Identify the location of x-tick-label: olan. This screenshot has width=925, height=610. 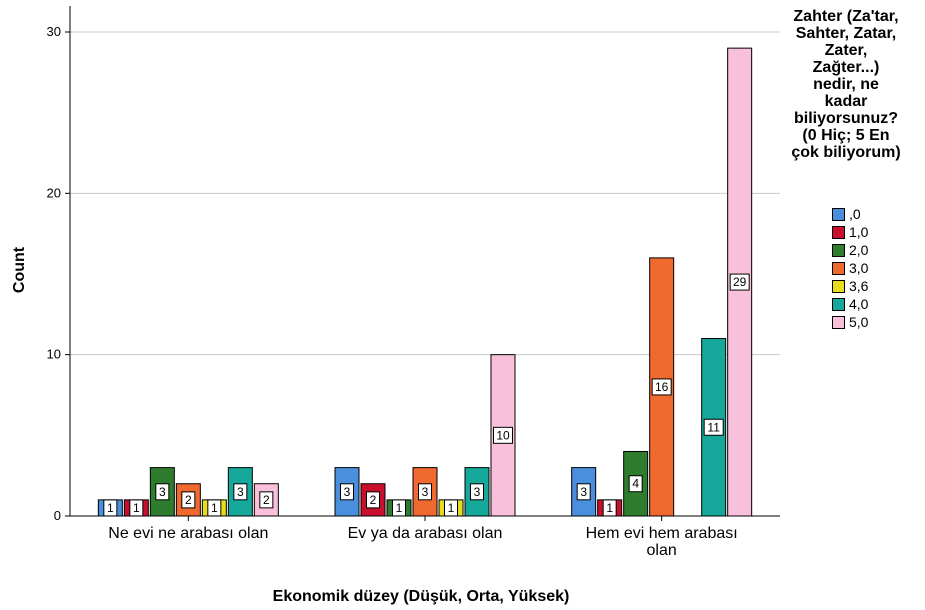
(662, 550).